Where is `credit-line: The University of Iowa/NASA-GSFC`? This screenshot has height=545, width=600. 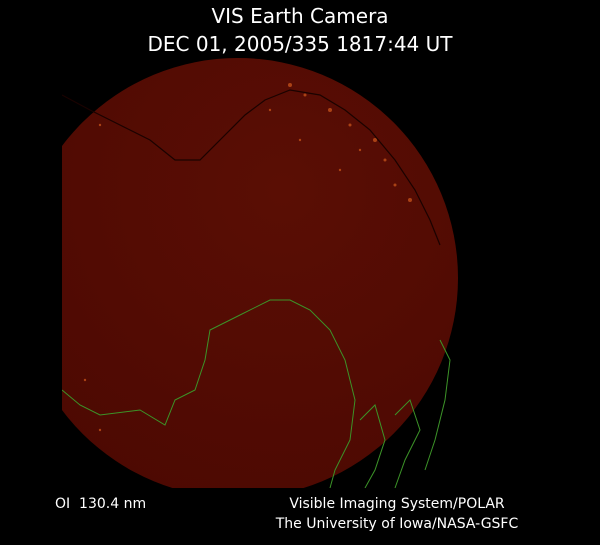
credit-line: The University of Iowa/NASA-GSFC is located at coordinates (397, 524).